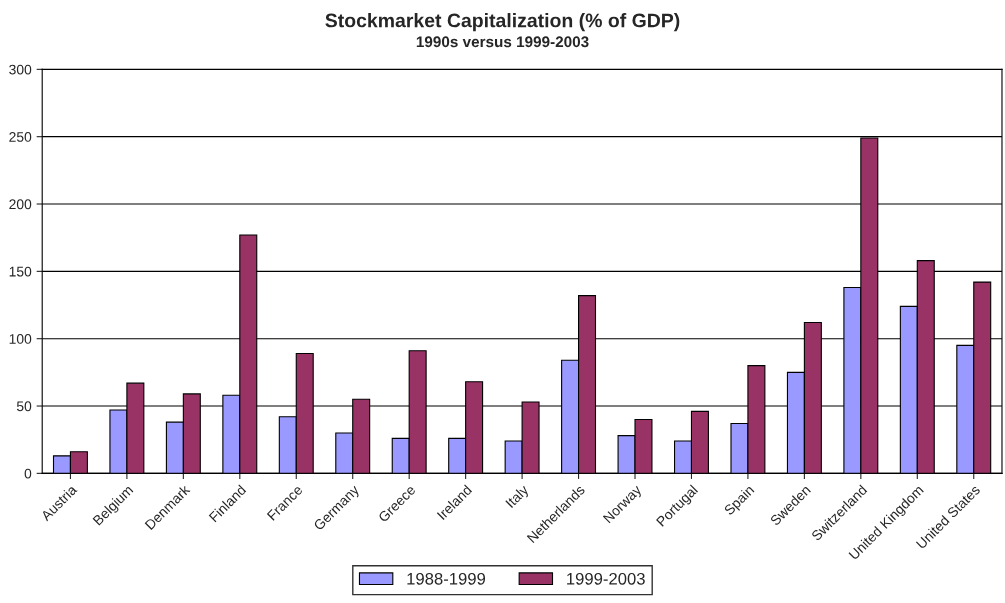 The height and width of the screenshot is (603, 1005). What do you see at coordinates (446, 578) in the screenshot?
I see `legend-label: 1988-1999` at bounding box center [446, 578].